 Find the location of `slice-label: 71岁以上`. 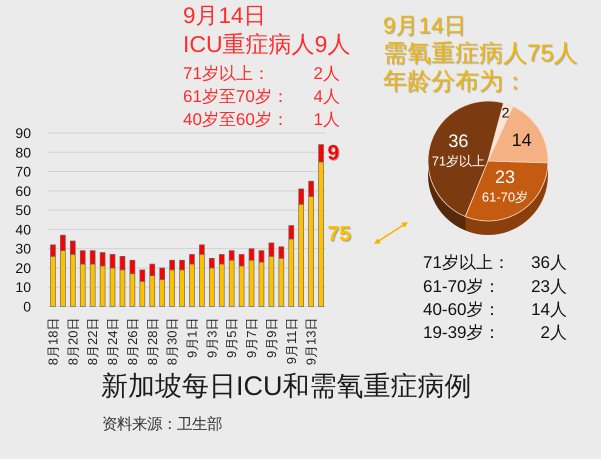

slice-label: 71岁以上 is located at coordinates (459, 161).